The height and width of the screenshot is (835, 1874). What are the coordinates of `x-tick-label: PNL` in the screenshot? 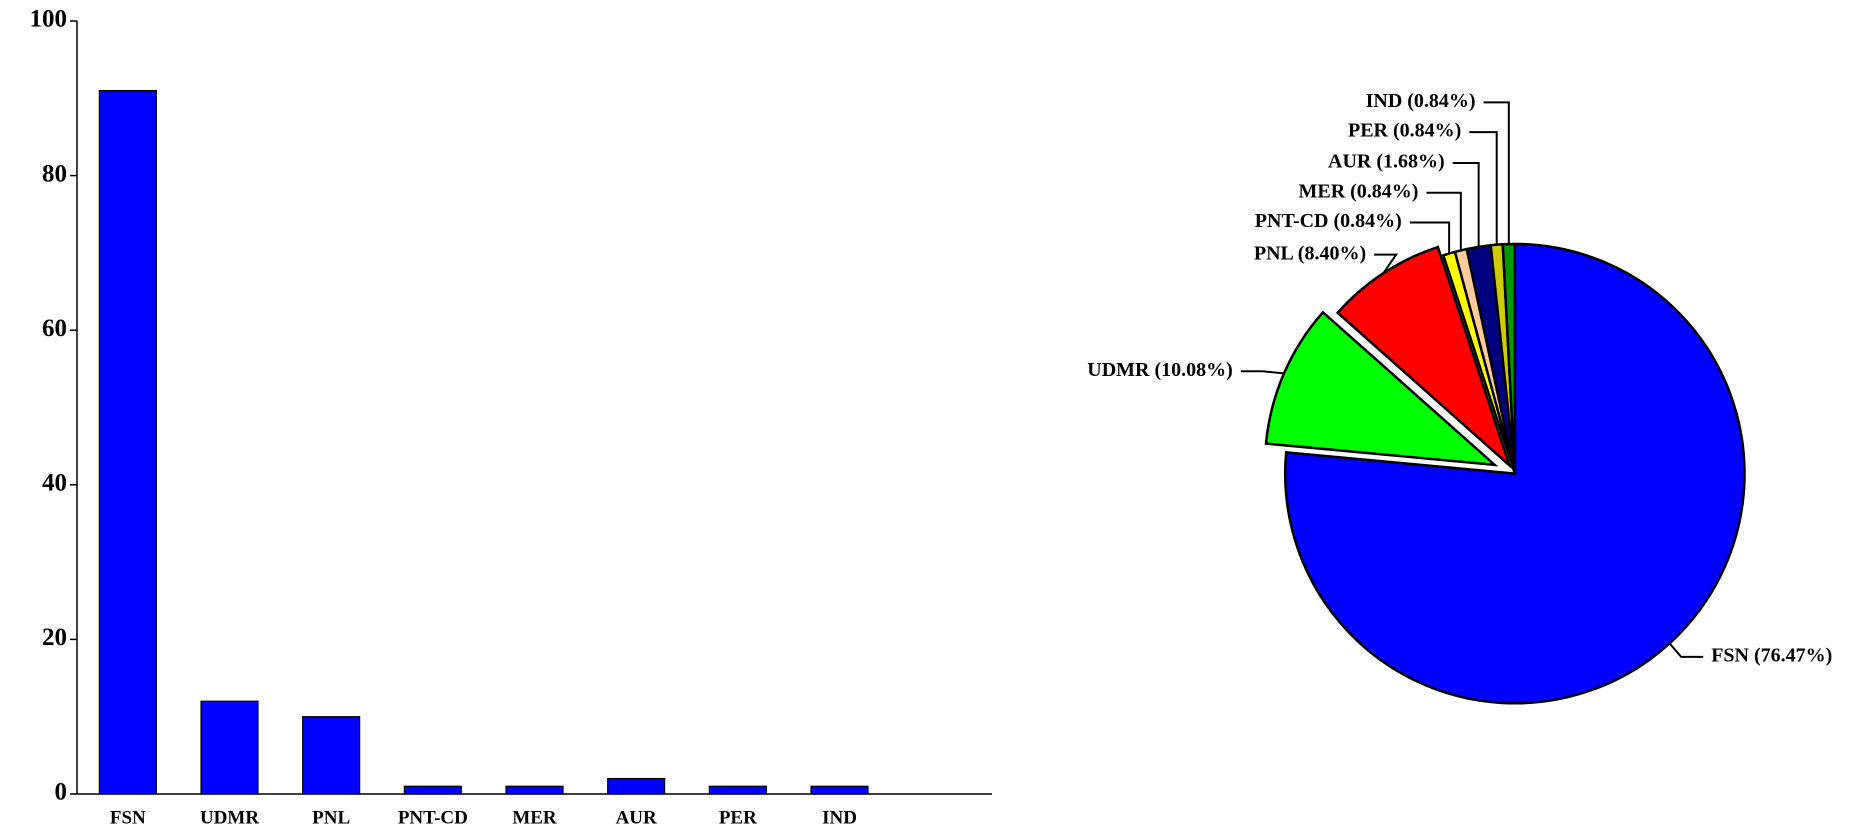 It's located at (331, 817).